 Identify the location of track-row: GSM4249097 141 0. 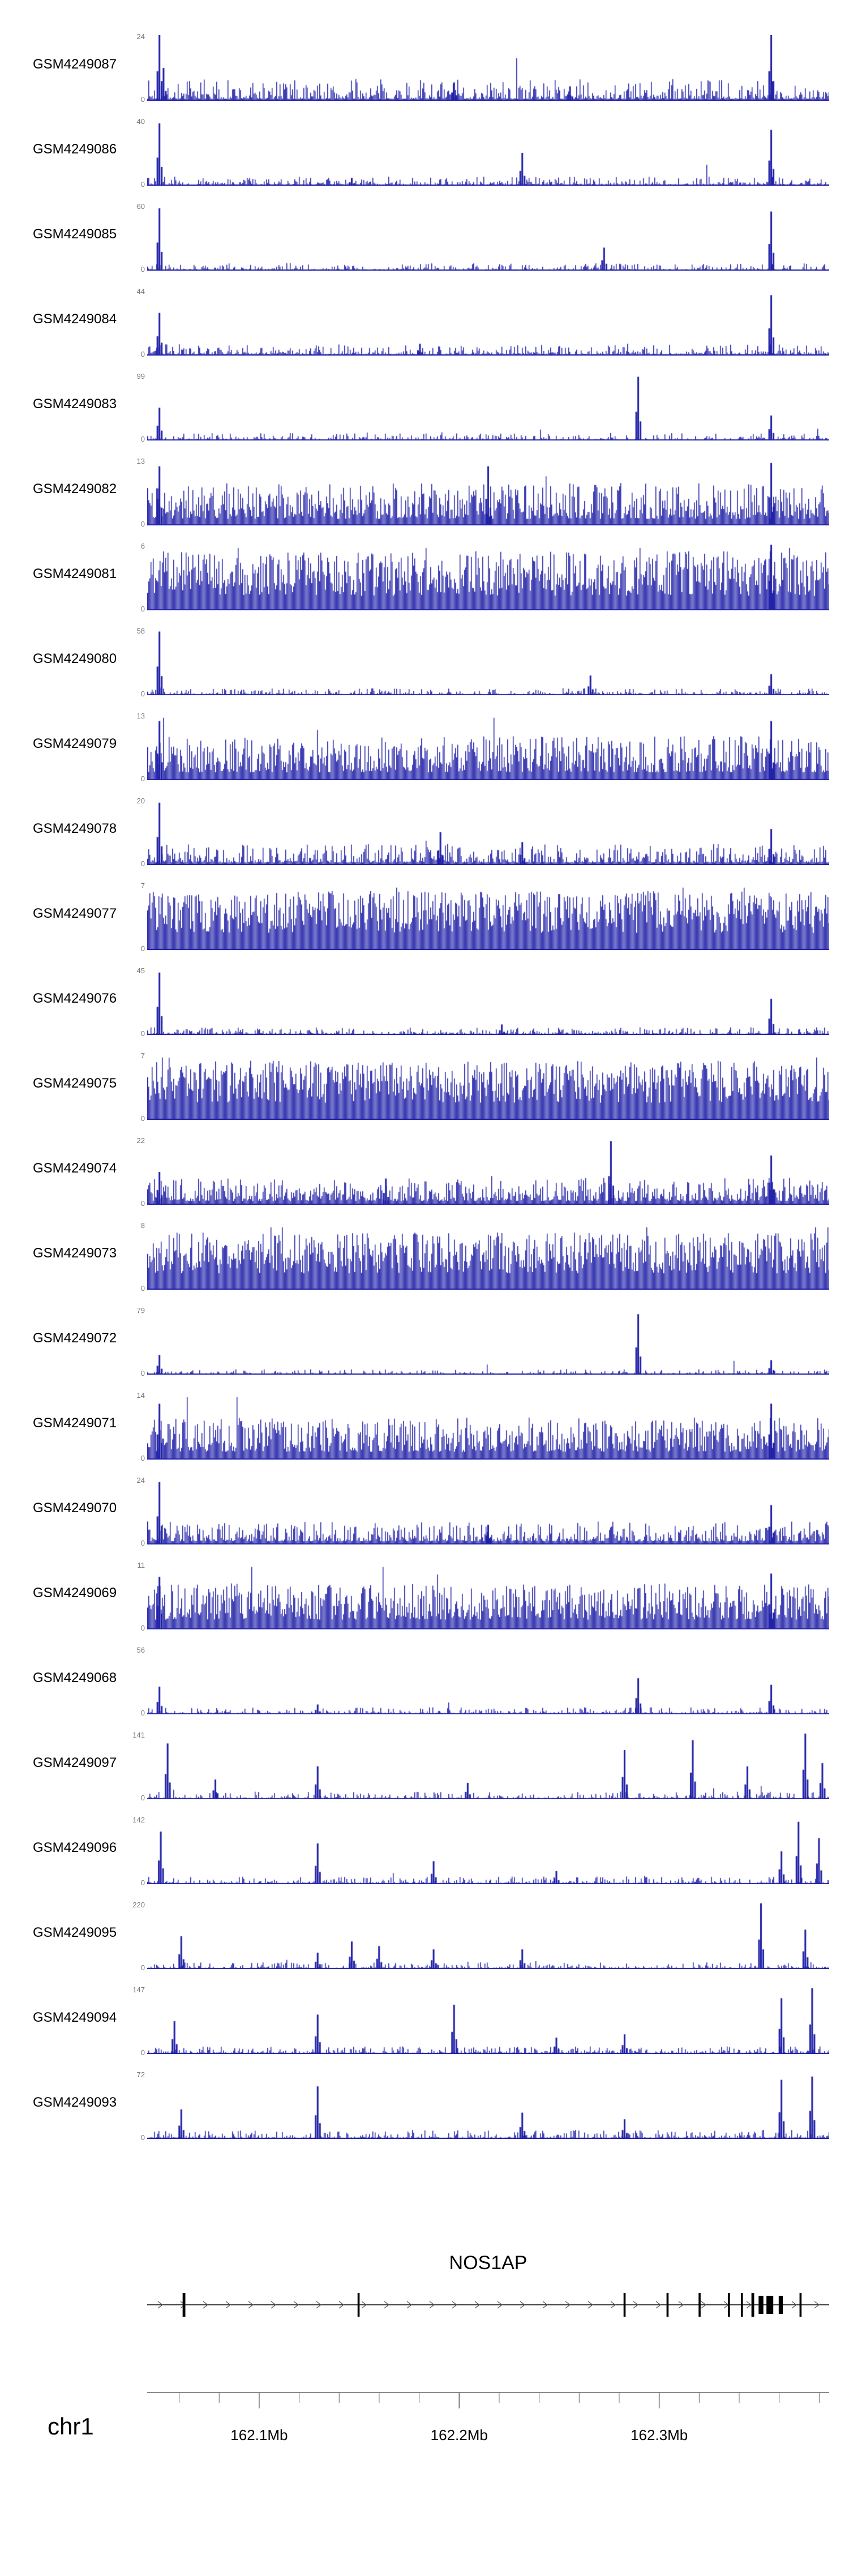
(424, 1761).